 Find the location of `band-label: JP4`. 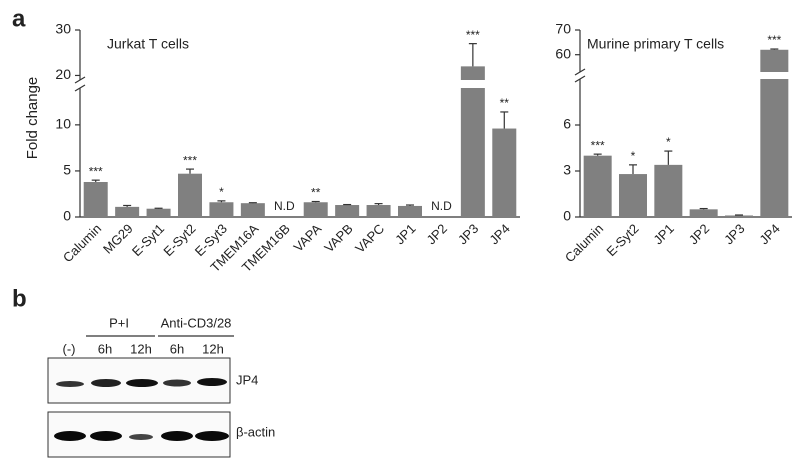

band-label: JP4 is located at coordinates (247, 379).